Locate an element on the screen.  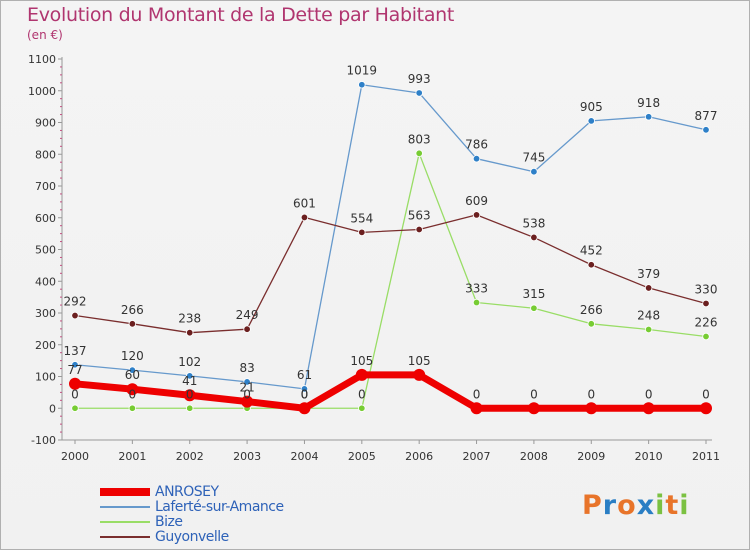
data-label-0: 41 is located at coordinates (189, 381).